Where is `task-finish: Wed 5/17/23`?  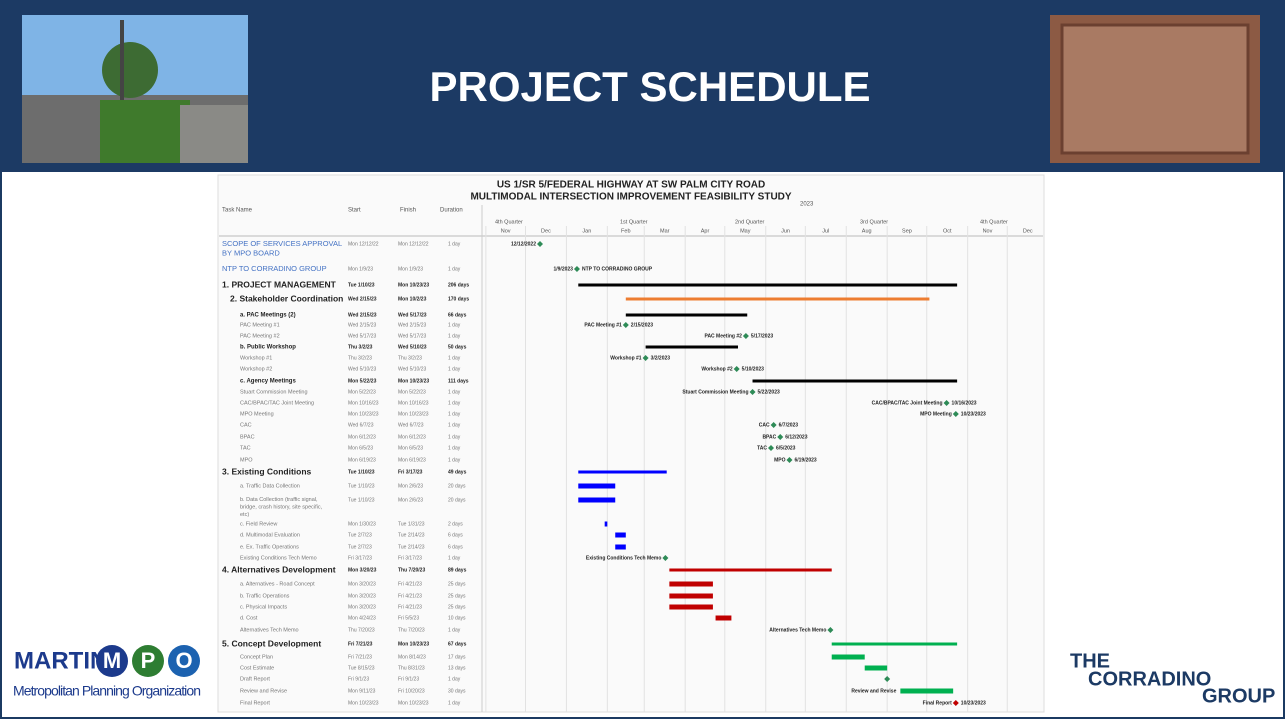
task-finish: Wed 5/17/23 is located at coordinates (412, 315).